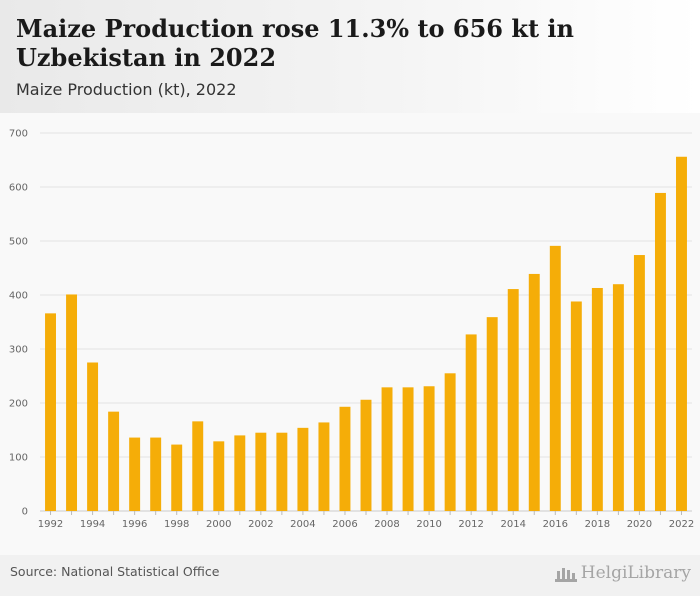  I want to click on x-tick-label: 1998, so click(176, 524).